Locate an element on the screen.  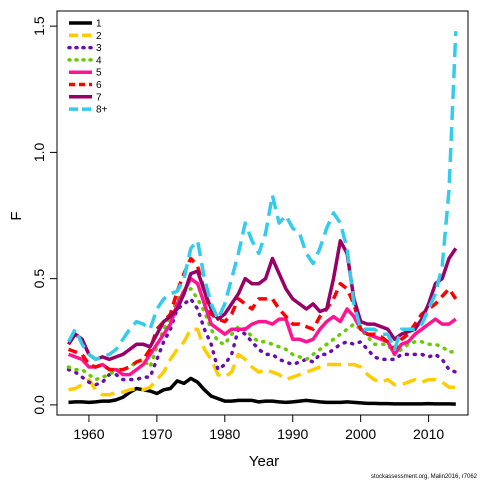
x-axis-title: Year is located at coordinates (264, 461).